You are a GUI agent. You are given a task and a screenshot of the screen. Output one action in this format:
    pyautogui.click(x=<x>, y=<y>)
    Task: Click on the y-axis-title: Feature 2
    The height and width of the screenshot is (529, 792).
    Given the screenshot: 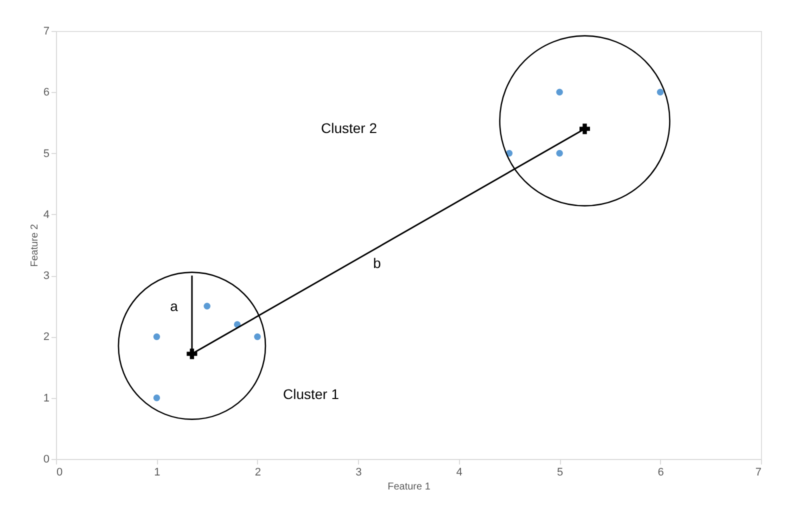 What is the action you would take?
    pyautogui.click(x=34, y=245)
    